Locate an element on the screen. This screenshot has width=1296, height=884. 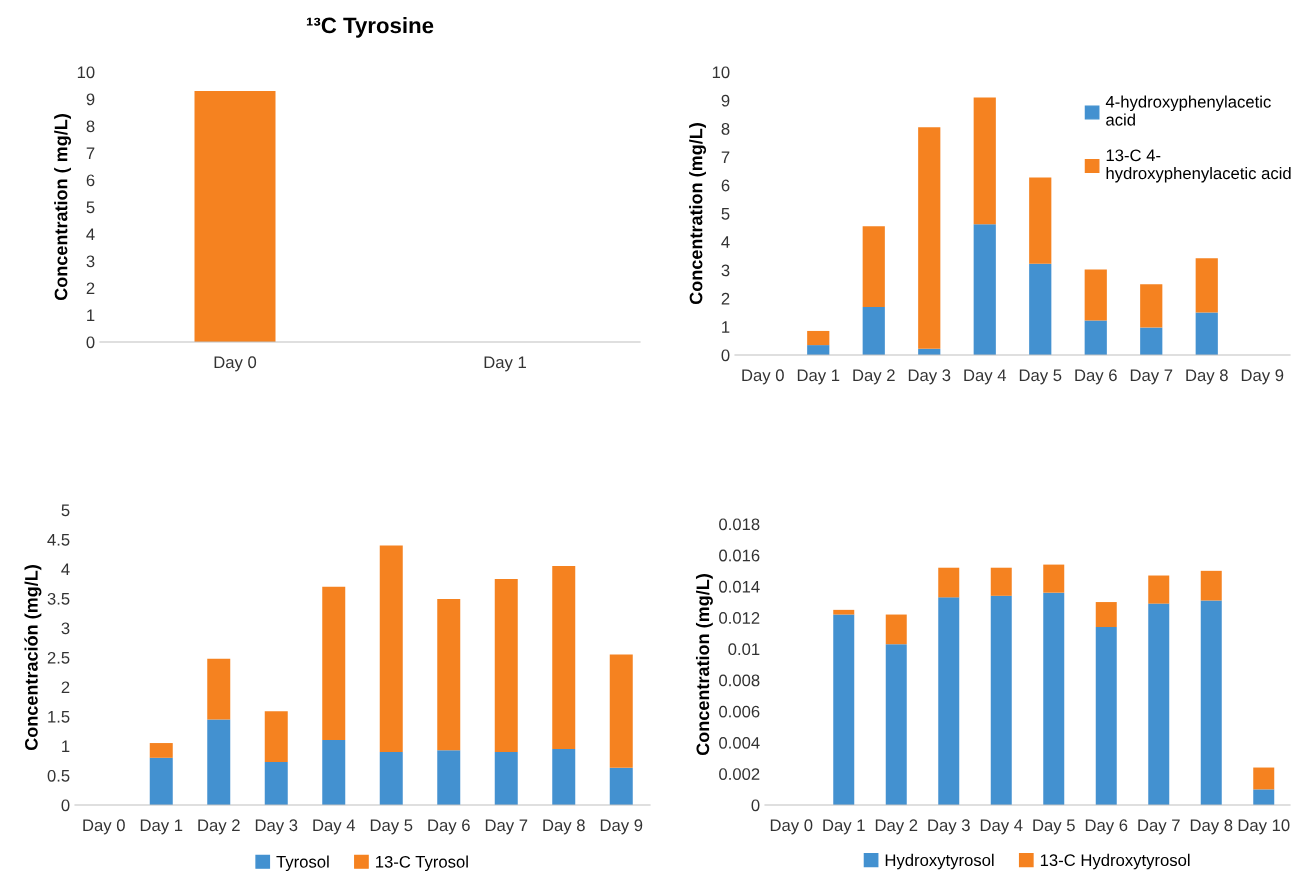
y-tick-label: 0.008 is located at coordinates (739, 680).